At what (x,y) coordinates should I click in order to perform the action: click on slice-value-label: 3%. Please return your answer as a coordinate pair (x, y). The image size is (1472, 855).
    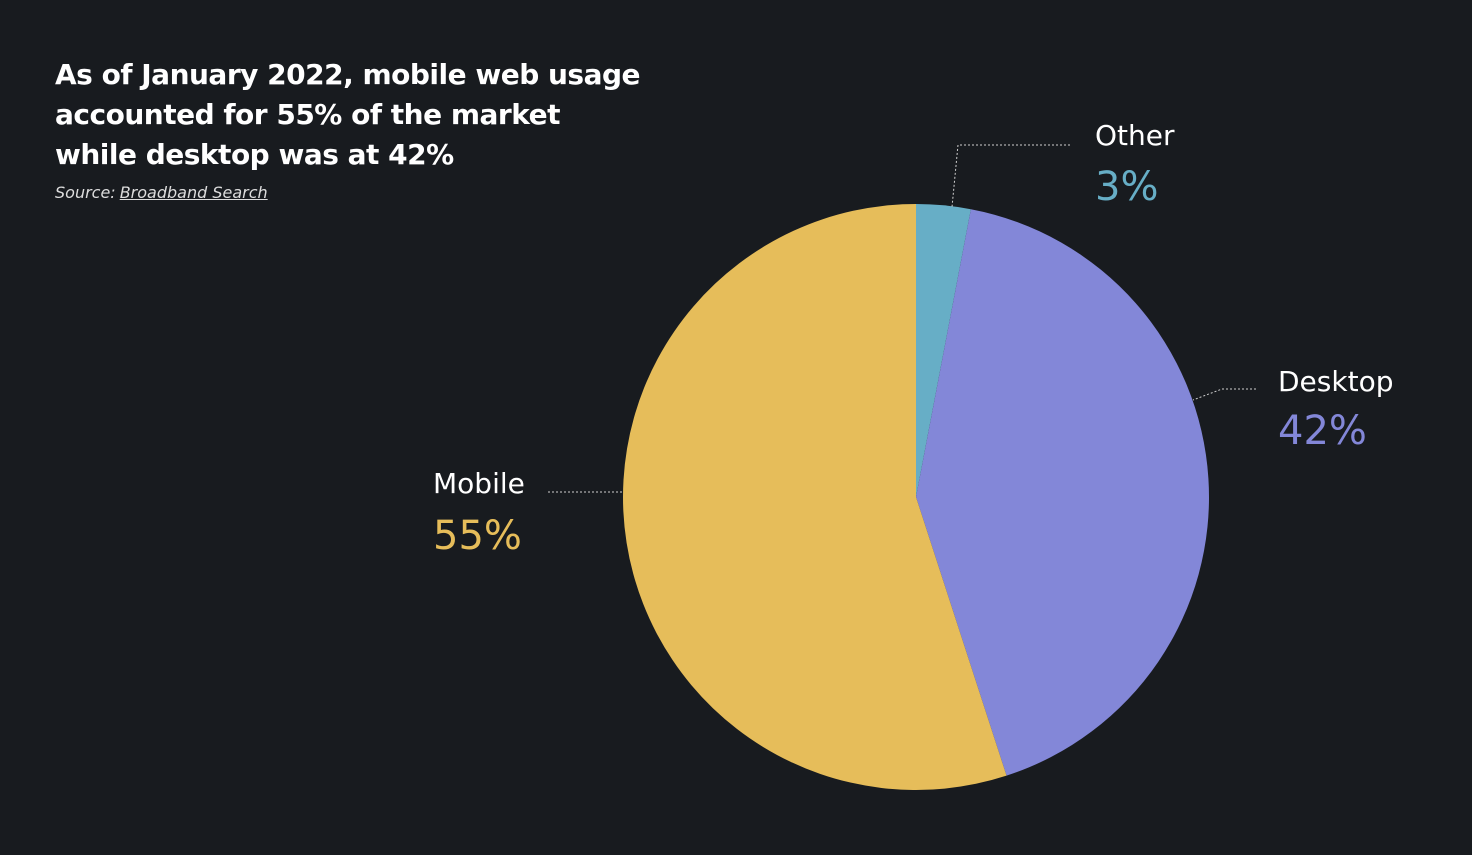
    Looking at the image, I should click on (1126, 187).